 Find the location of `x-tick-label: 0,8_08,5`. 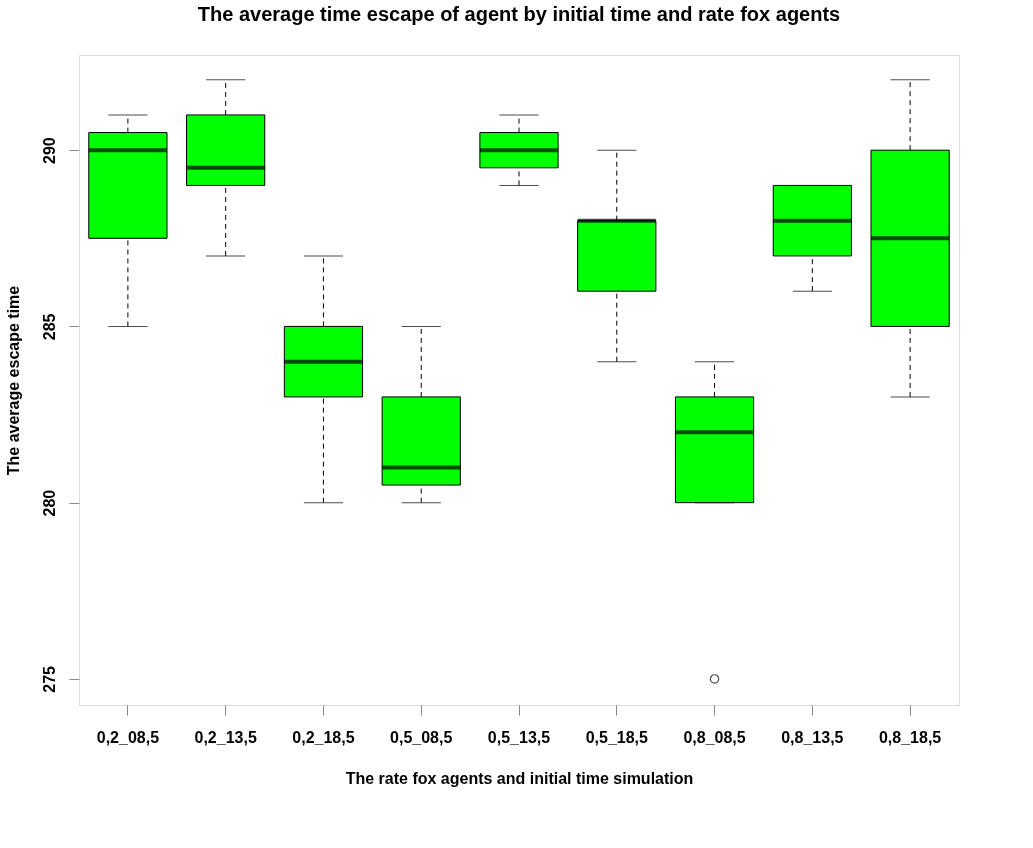

x-tick-label: 0,8_08,5 is located at coordinates (714, 737).